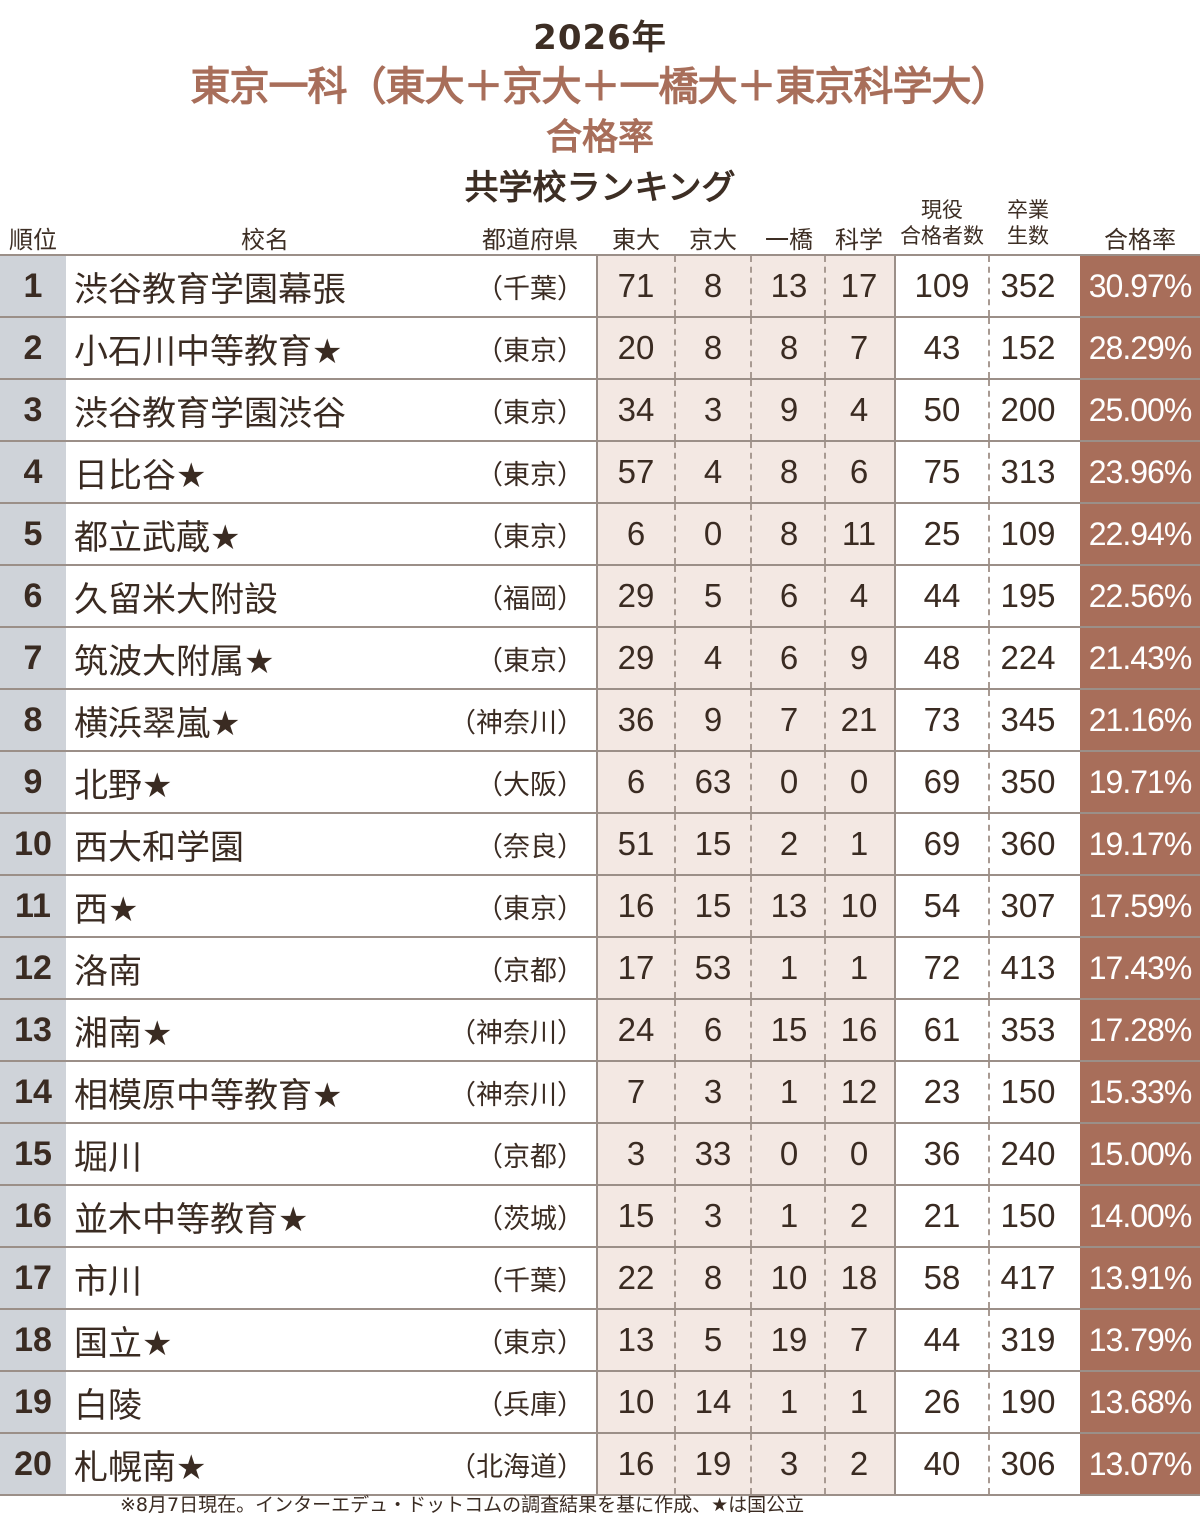 Image resolution: width=1200 pixels, height=1529 pixels. What do you see at coordinates (636, 1091) in the screenshot?
I see `todai-count: 7` at bounding box center [636, 1091].